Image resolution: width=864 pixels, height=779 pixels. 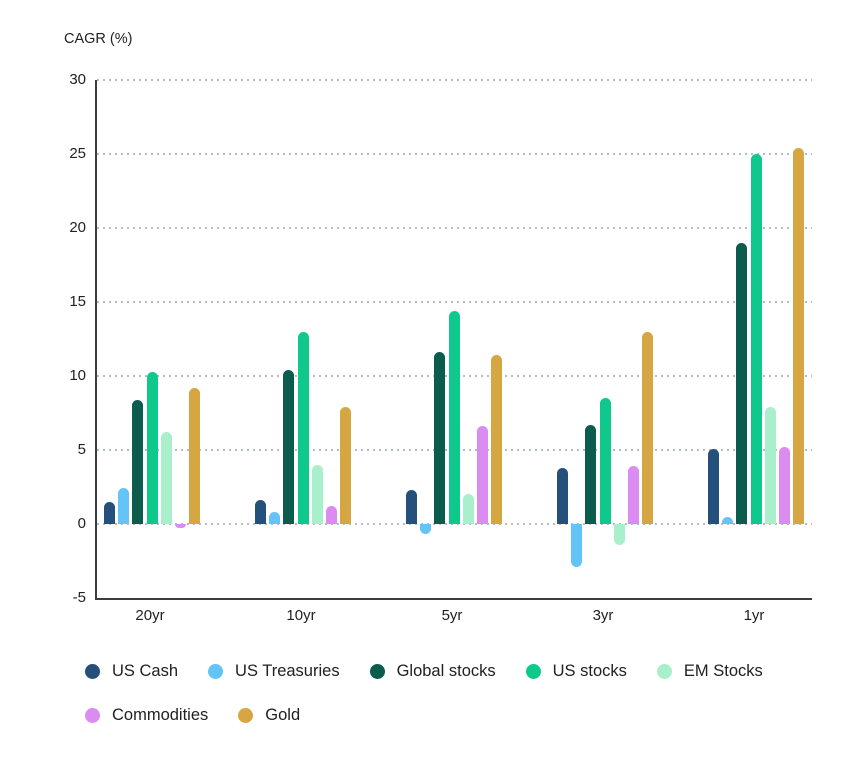 What do you see at coordinates (260, 512) in the screenshot?
I see `bar-us-cash-10yr` at bounding box center [260, 512].